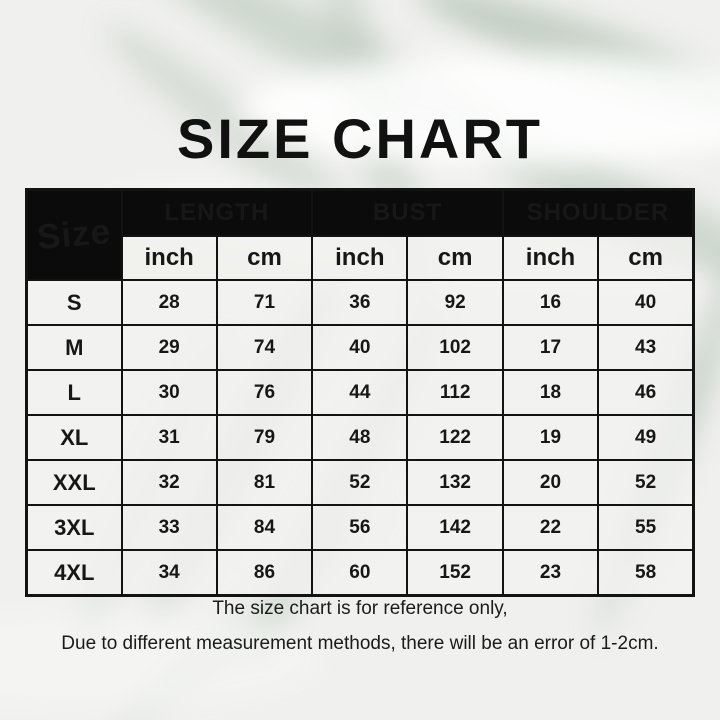 Image resolution: width=720 pixels, height=720 pixels. I want to click on table-cell: 48, so click(360, 437).